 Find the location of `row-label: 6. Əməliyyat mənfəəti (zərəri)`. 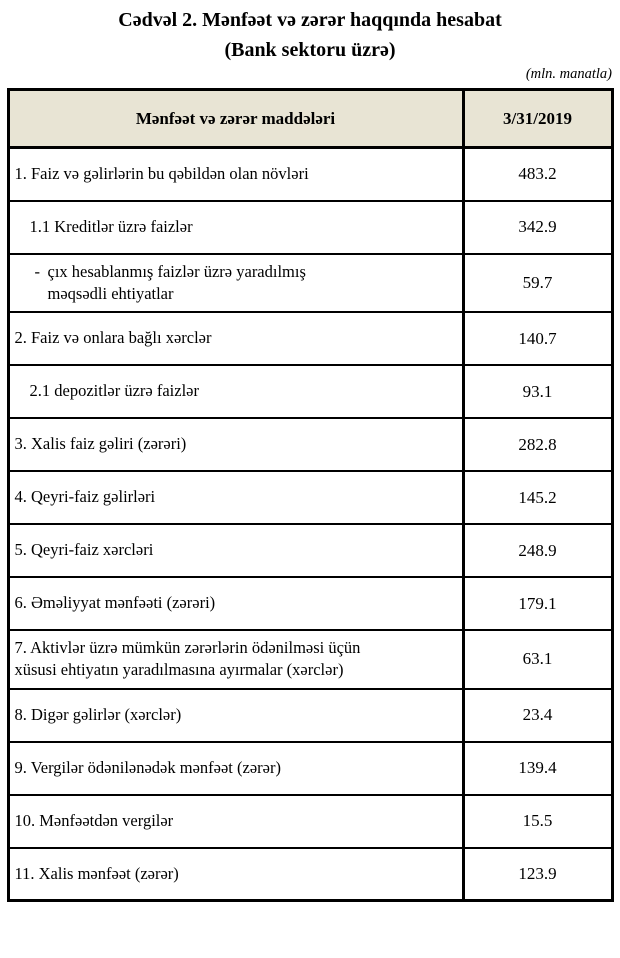

row-label: 6. Əməliyyat mənfəəti (zərəri) is located at coordinates (236, 604).